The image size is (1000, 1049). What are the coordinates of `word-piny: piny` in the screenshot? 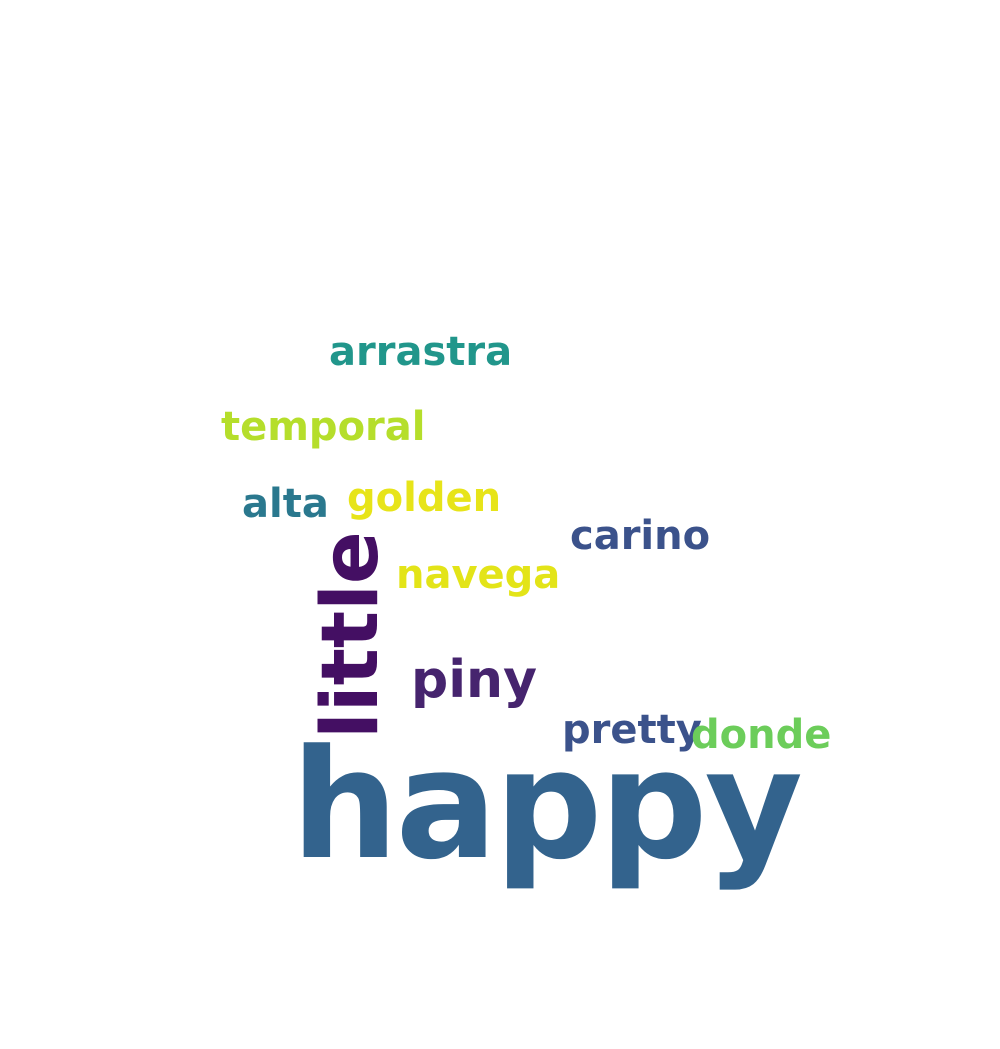 It's located at (474, 680).